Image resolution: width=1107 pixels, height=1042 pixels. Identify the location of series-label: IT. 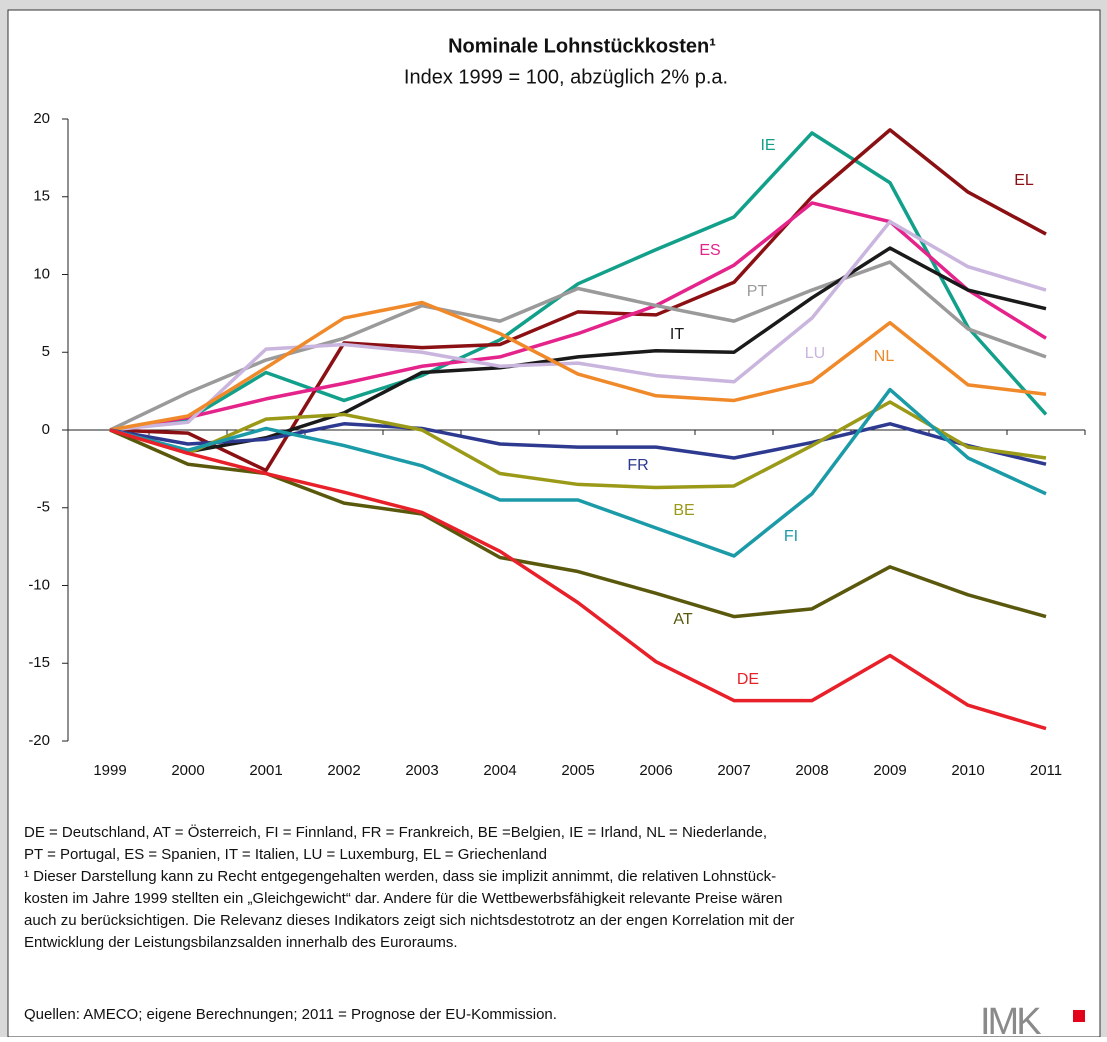
(677, 334).